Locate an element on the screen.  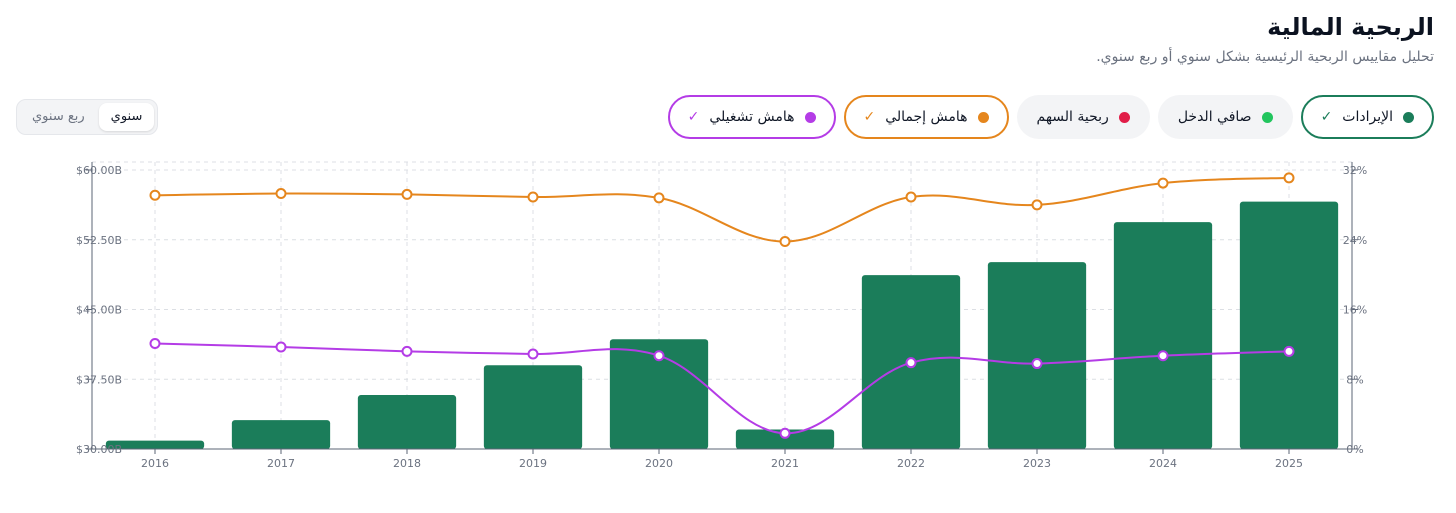
bar-revenue-2019 is located at coordinates (533, 407).